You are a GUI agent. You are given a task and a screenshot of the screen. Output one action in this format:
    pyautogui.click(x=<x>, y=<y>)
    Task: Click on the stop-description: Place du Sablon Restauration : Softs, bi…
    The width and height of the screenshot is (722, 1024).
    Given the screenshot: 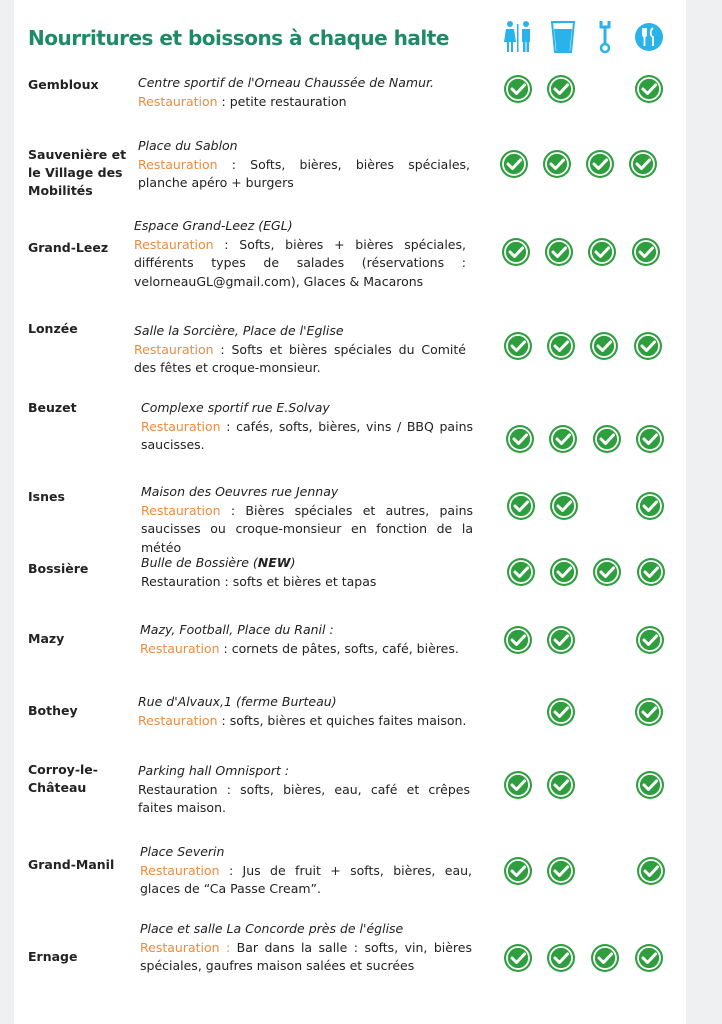 What is the action you would take?
    pyautogui.click(x=304, y=165)
    